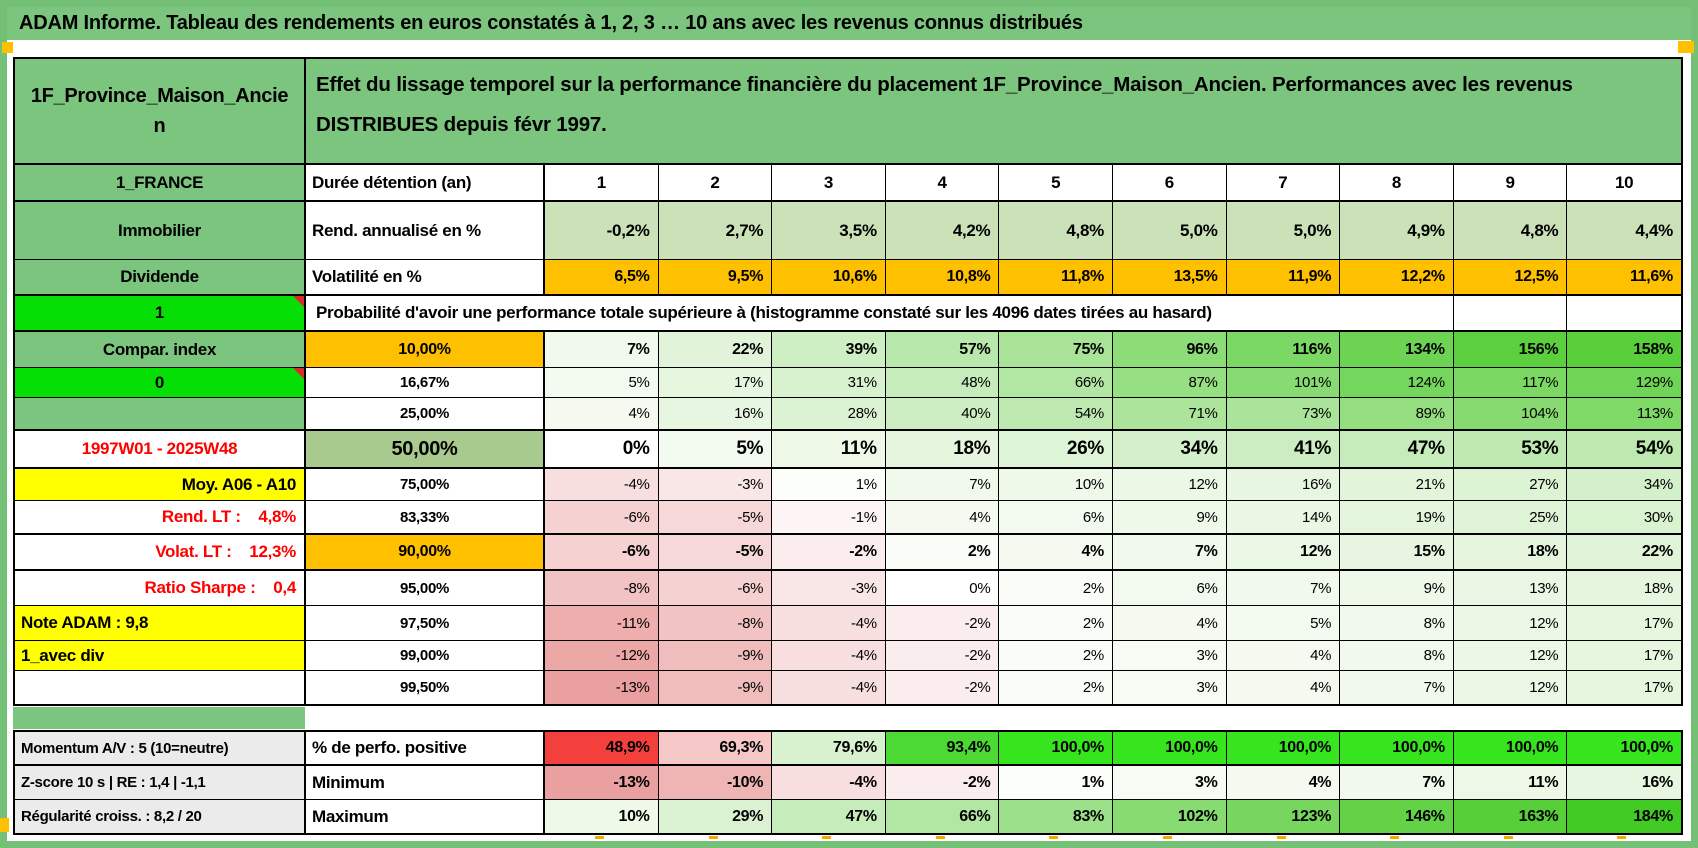  What do you see at coordinates (1169, 413) in the screenshot?
I see `cell-p25-y6: 71%` at bounding box center [1169, 413].